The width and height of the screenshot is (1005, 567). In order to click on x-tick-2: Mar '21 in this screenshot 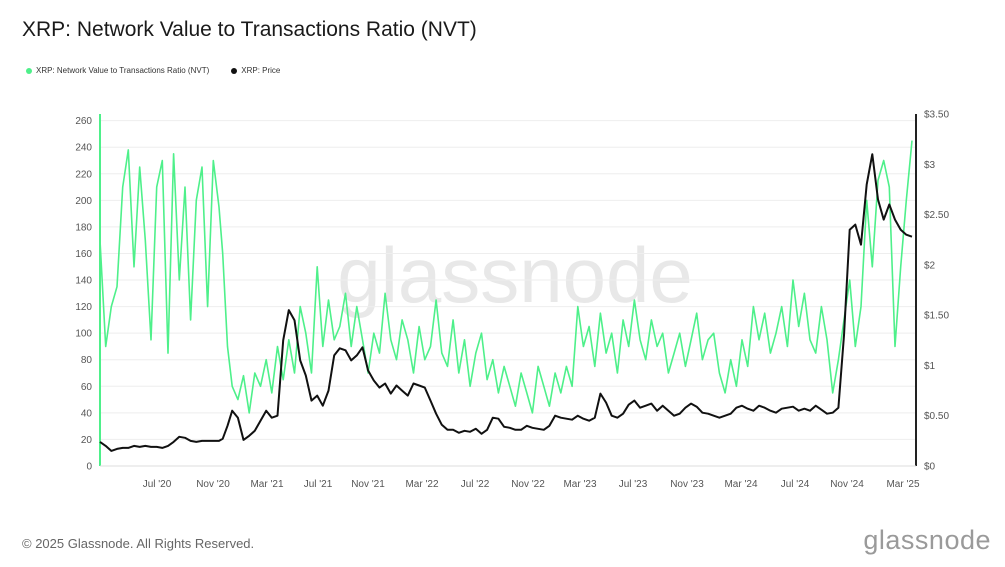, I will do `click(266, 484)`.